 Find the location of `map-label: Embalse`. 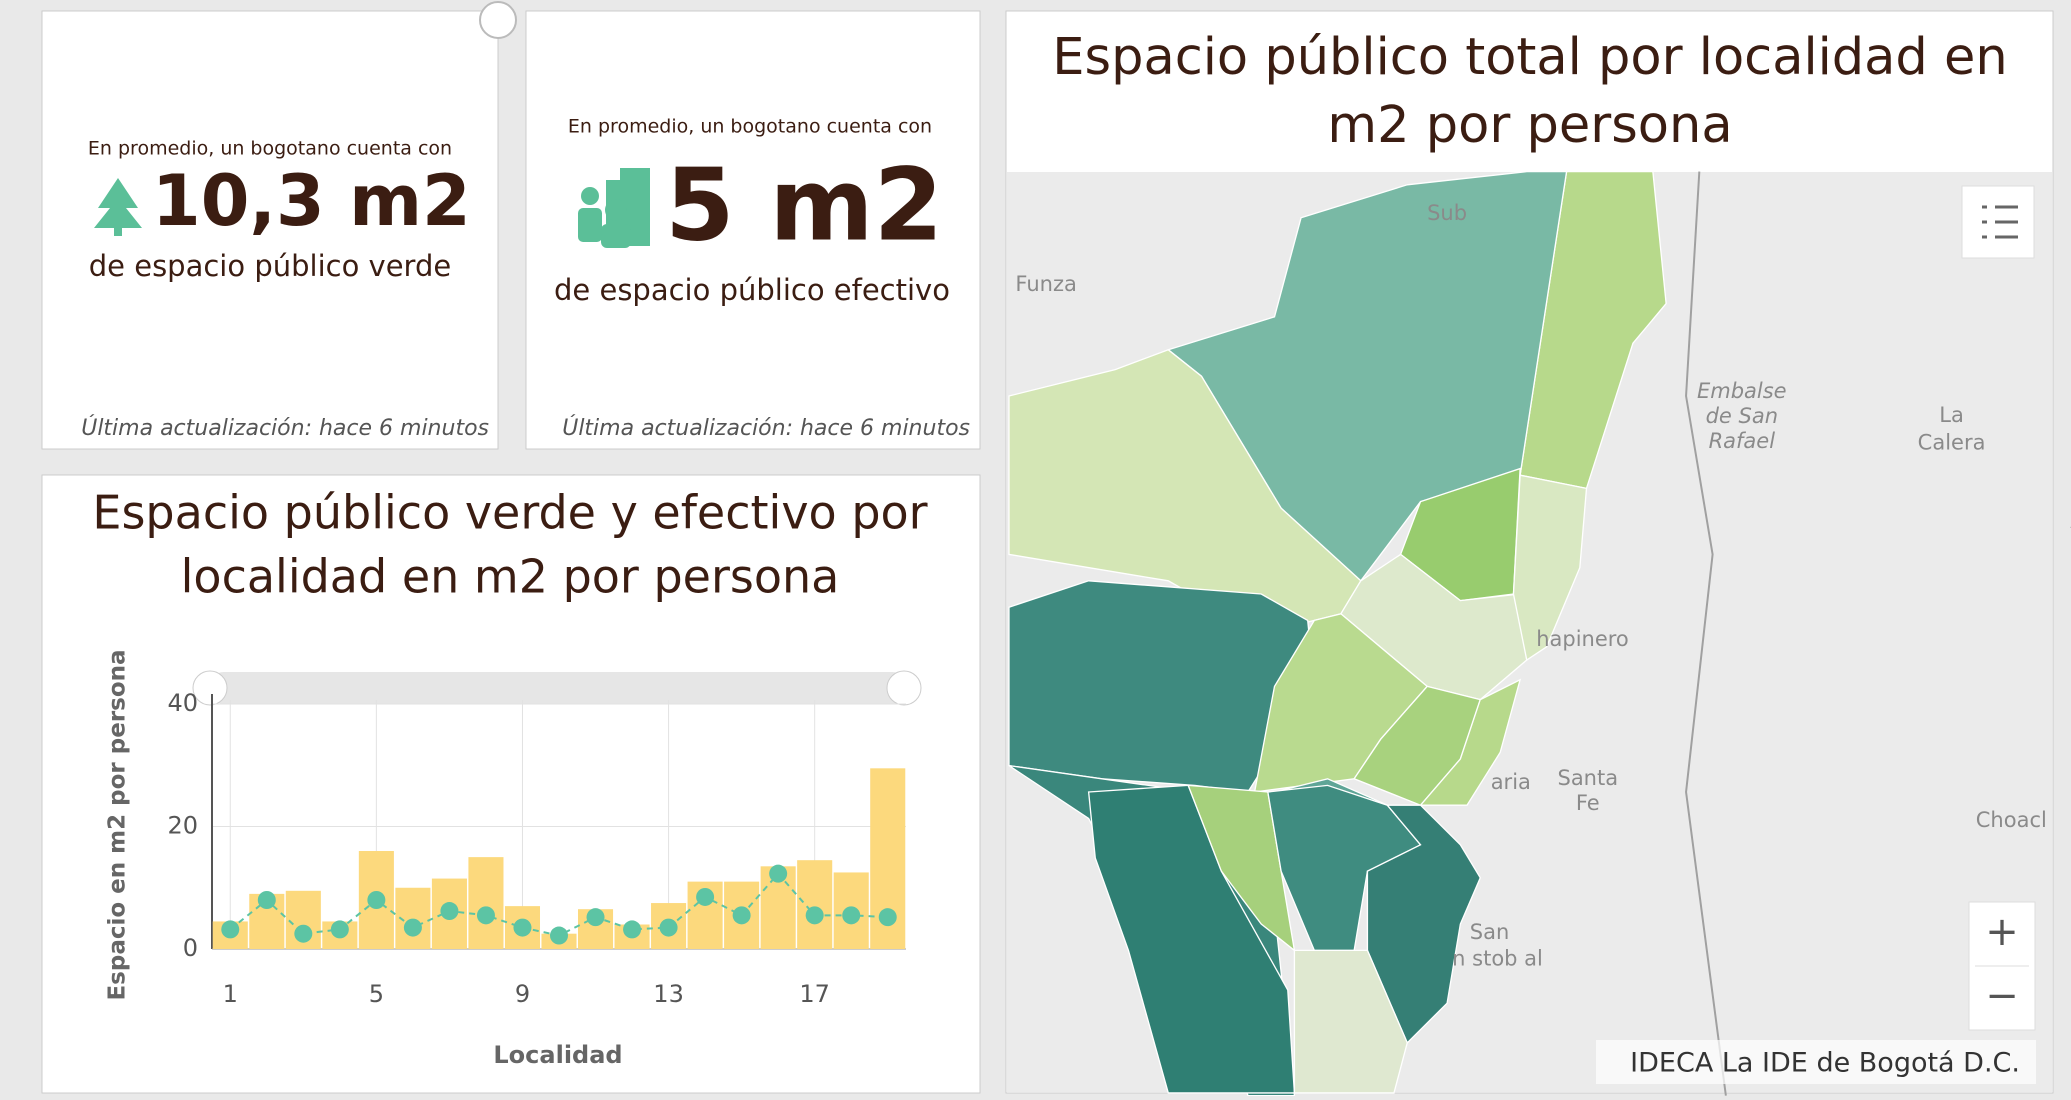

map-label: Embalse is located at coordinates (1742, 391).